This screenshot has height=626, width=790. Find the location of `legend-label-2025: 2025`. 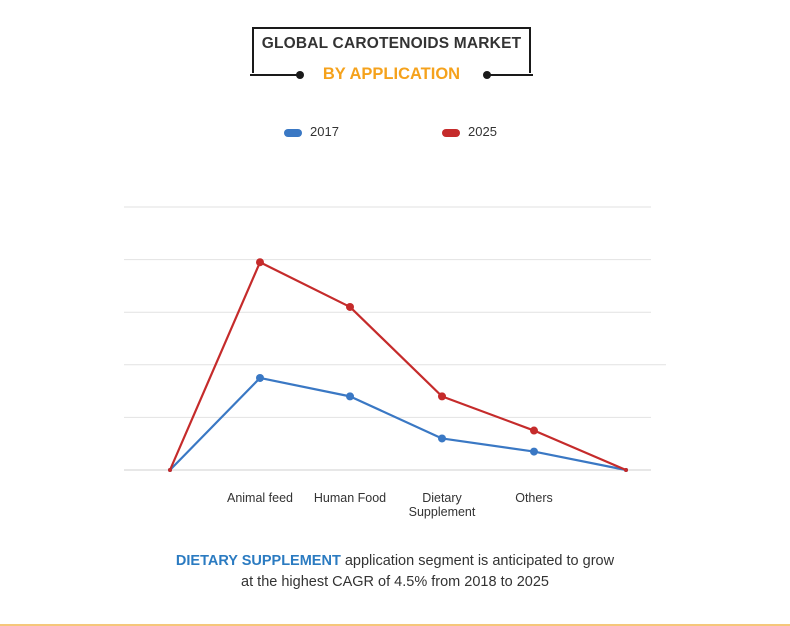

legend-label-2025: 2025 is located at coordinates (482, 131).